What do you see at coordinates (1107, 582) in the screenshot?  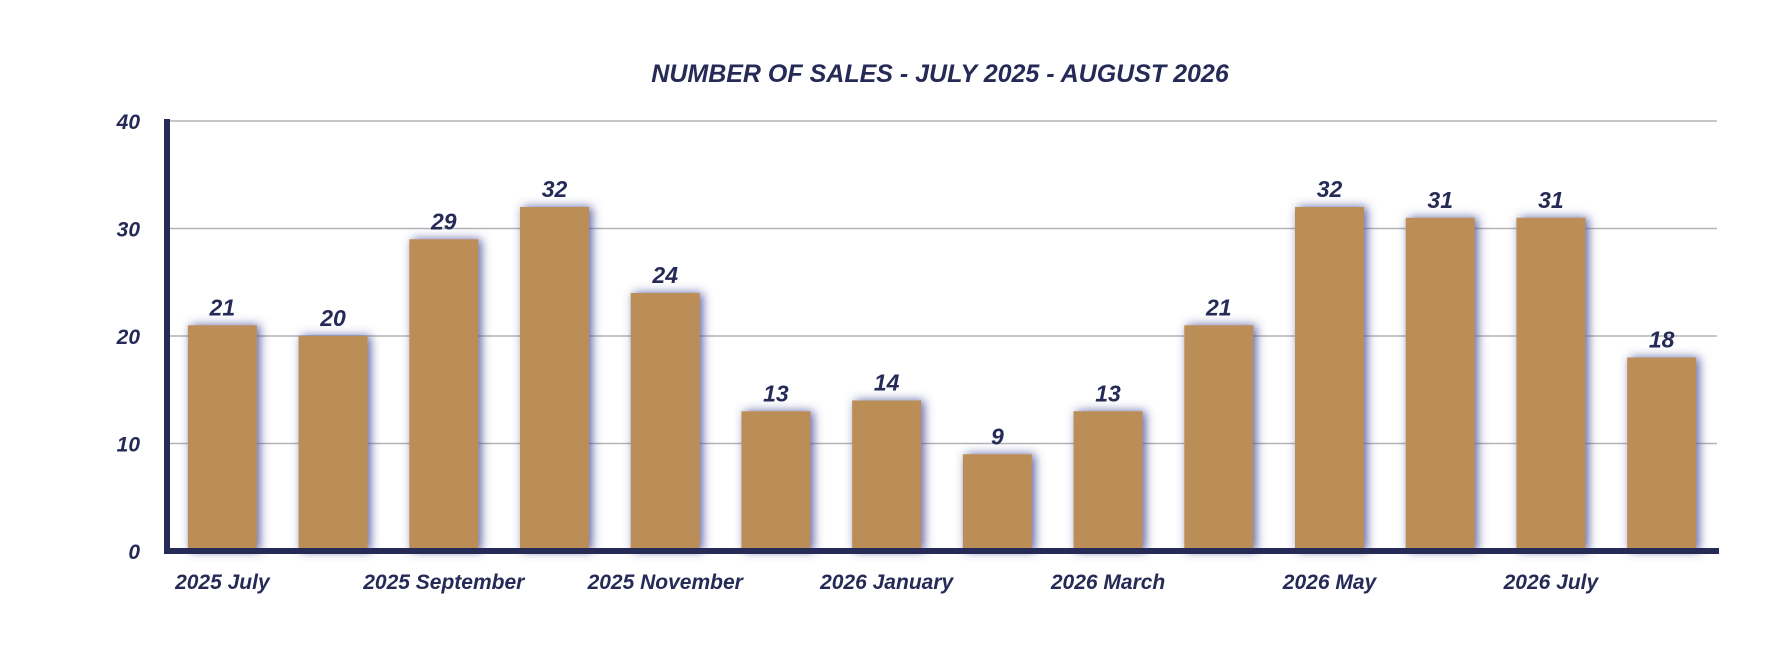 I see `x-tick-label: 2026 March` at bounding box center [1107, 582].